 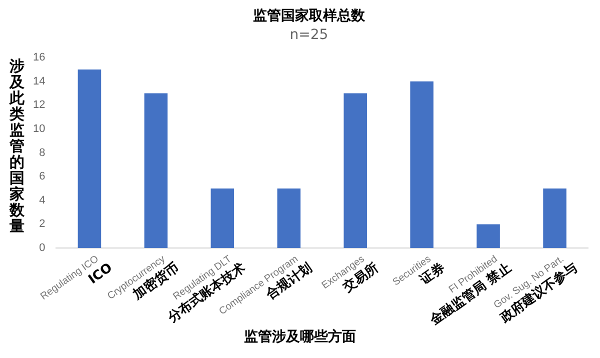 I want to click on chart-subtitle: n=25, so click(x=309, y=34).